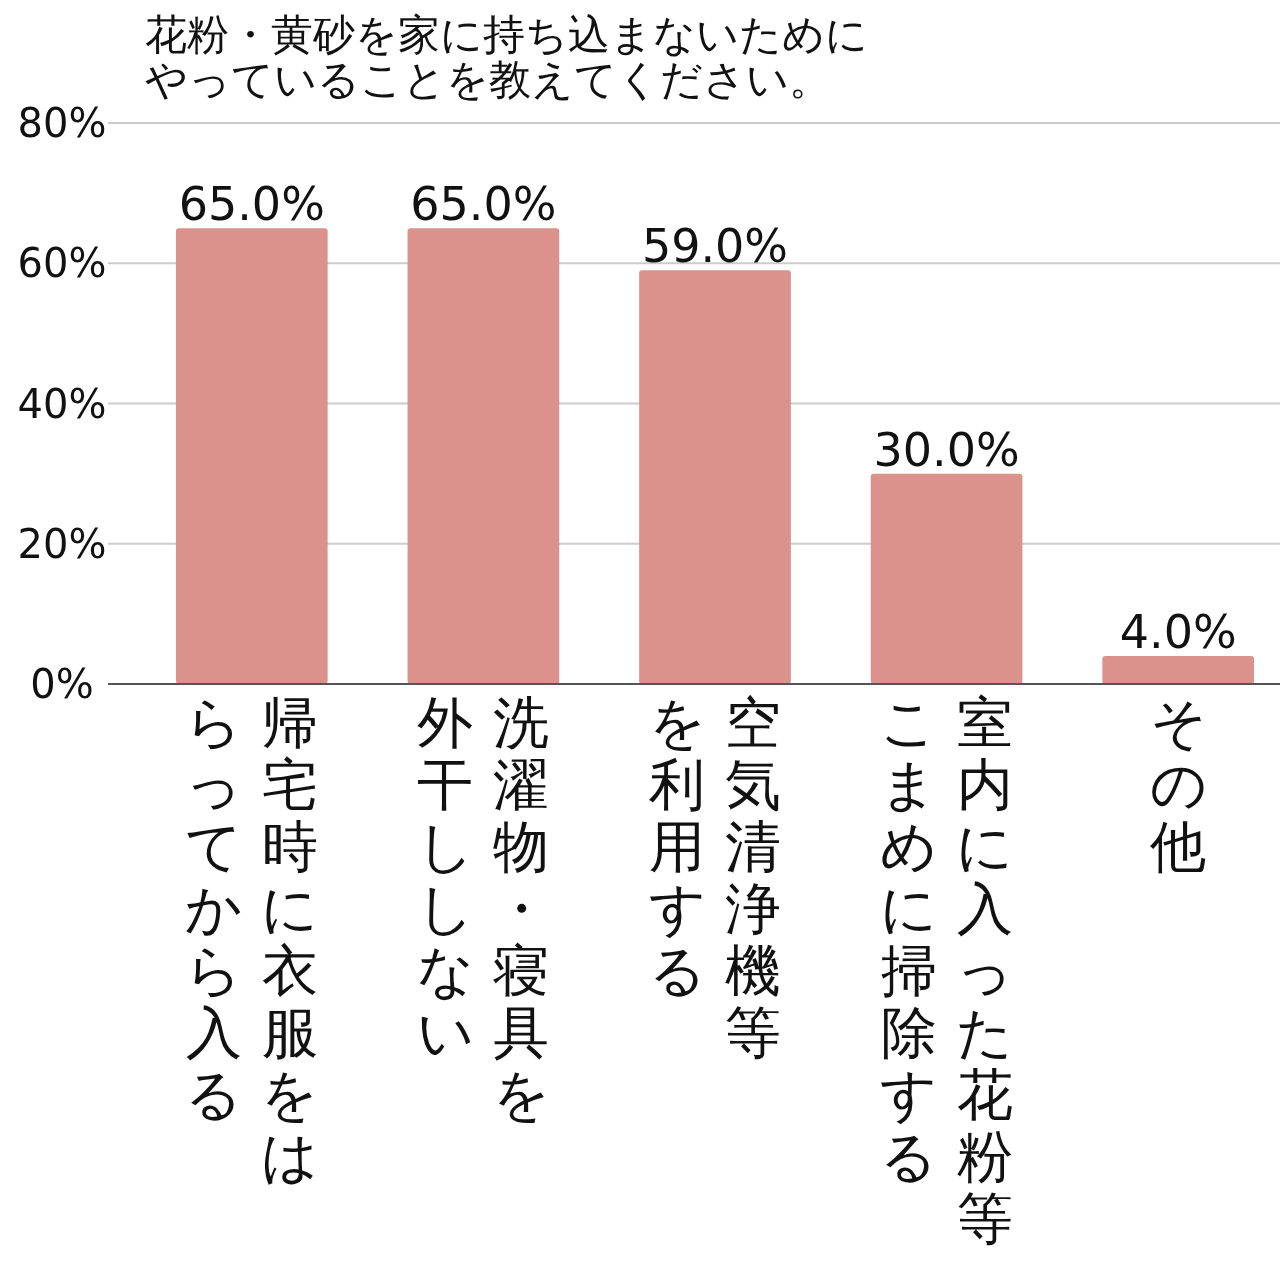 The height and width of the screenshot is (1280, 1280). I want to click on category-label: 室内に入った花粉等こまめに掃除する, so click(947, 970).